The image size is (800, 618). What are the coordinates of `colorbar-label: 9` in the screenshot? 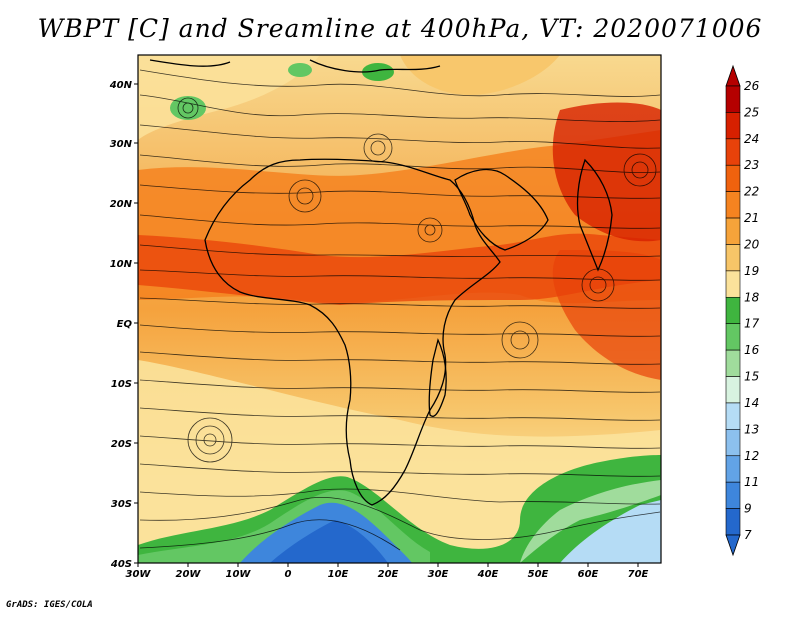 It's located at (748, 509).